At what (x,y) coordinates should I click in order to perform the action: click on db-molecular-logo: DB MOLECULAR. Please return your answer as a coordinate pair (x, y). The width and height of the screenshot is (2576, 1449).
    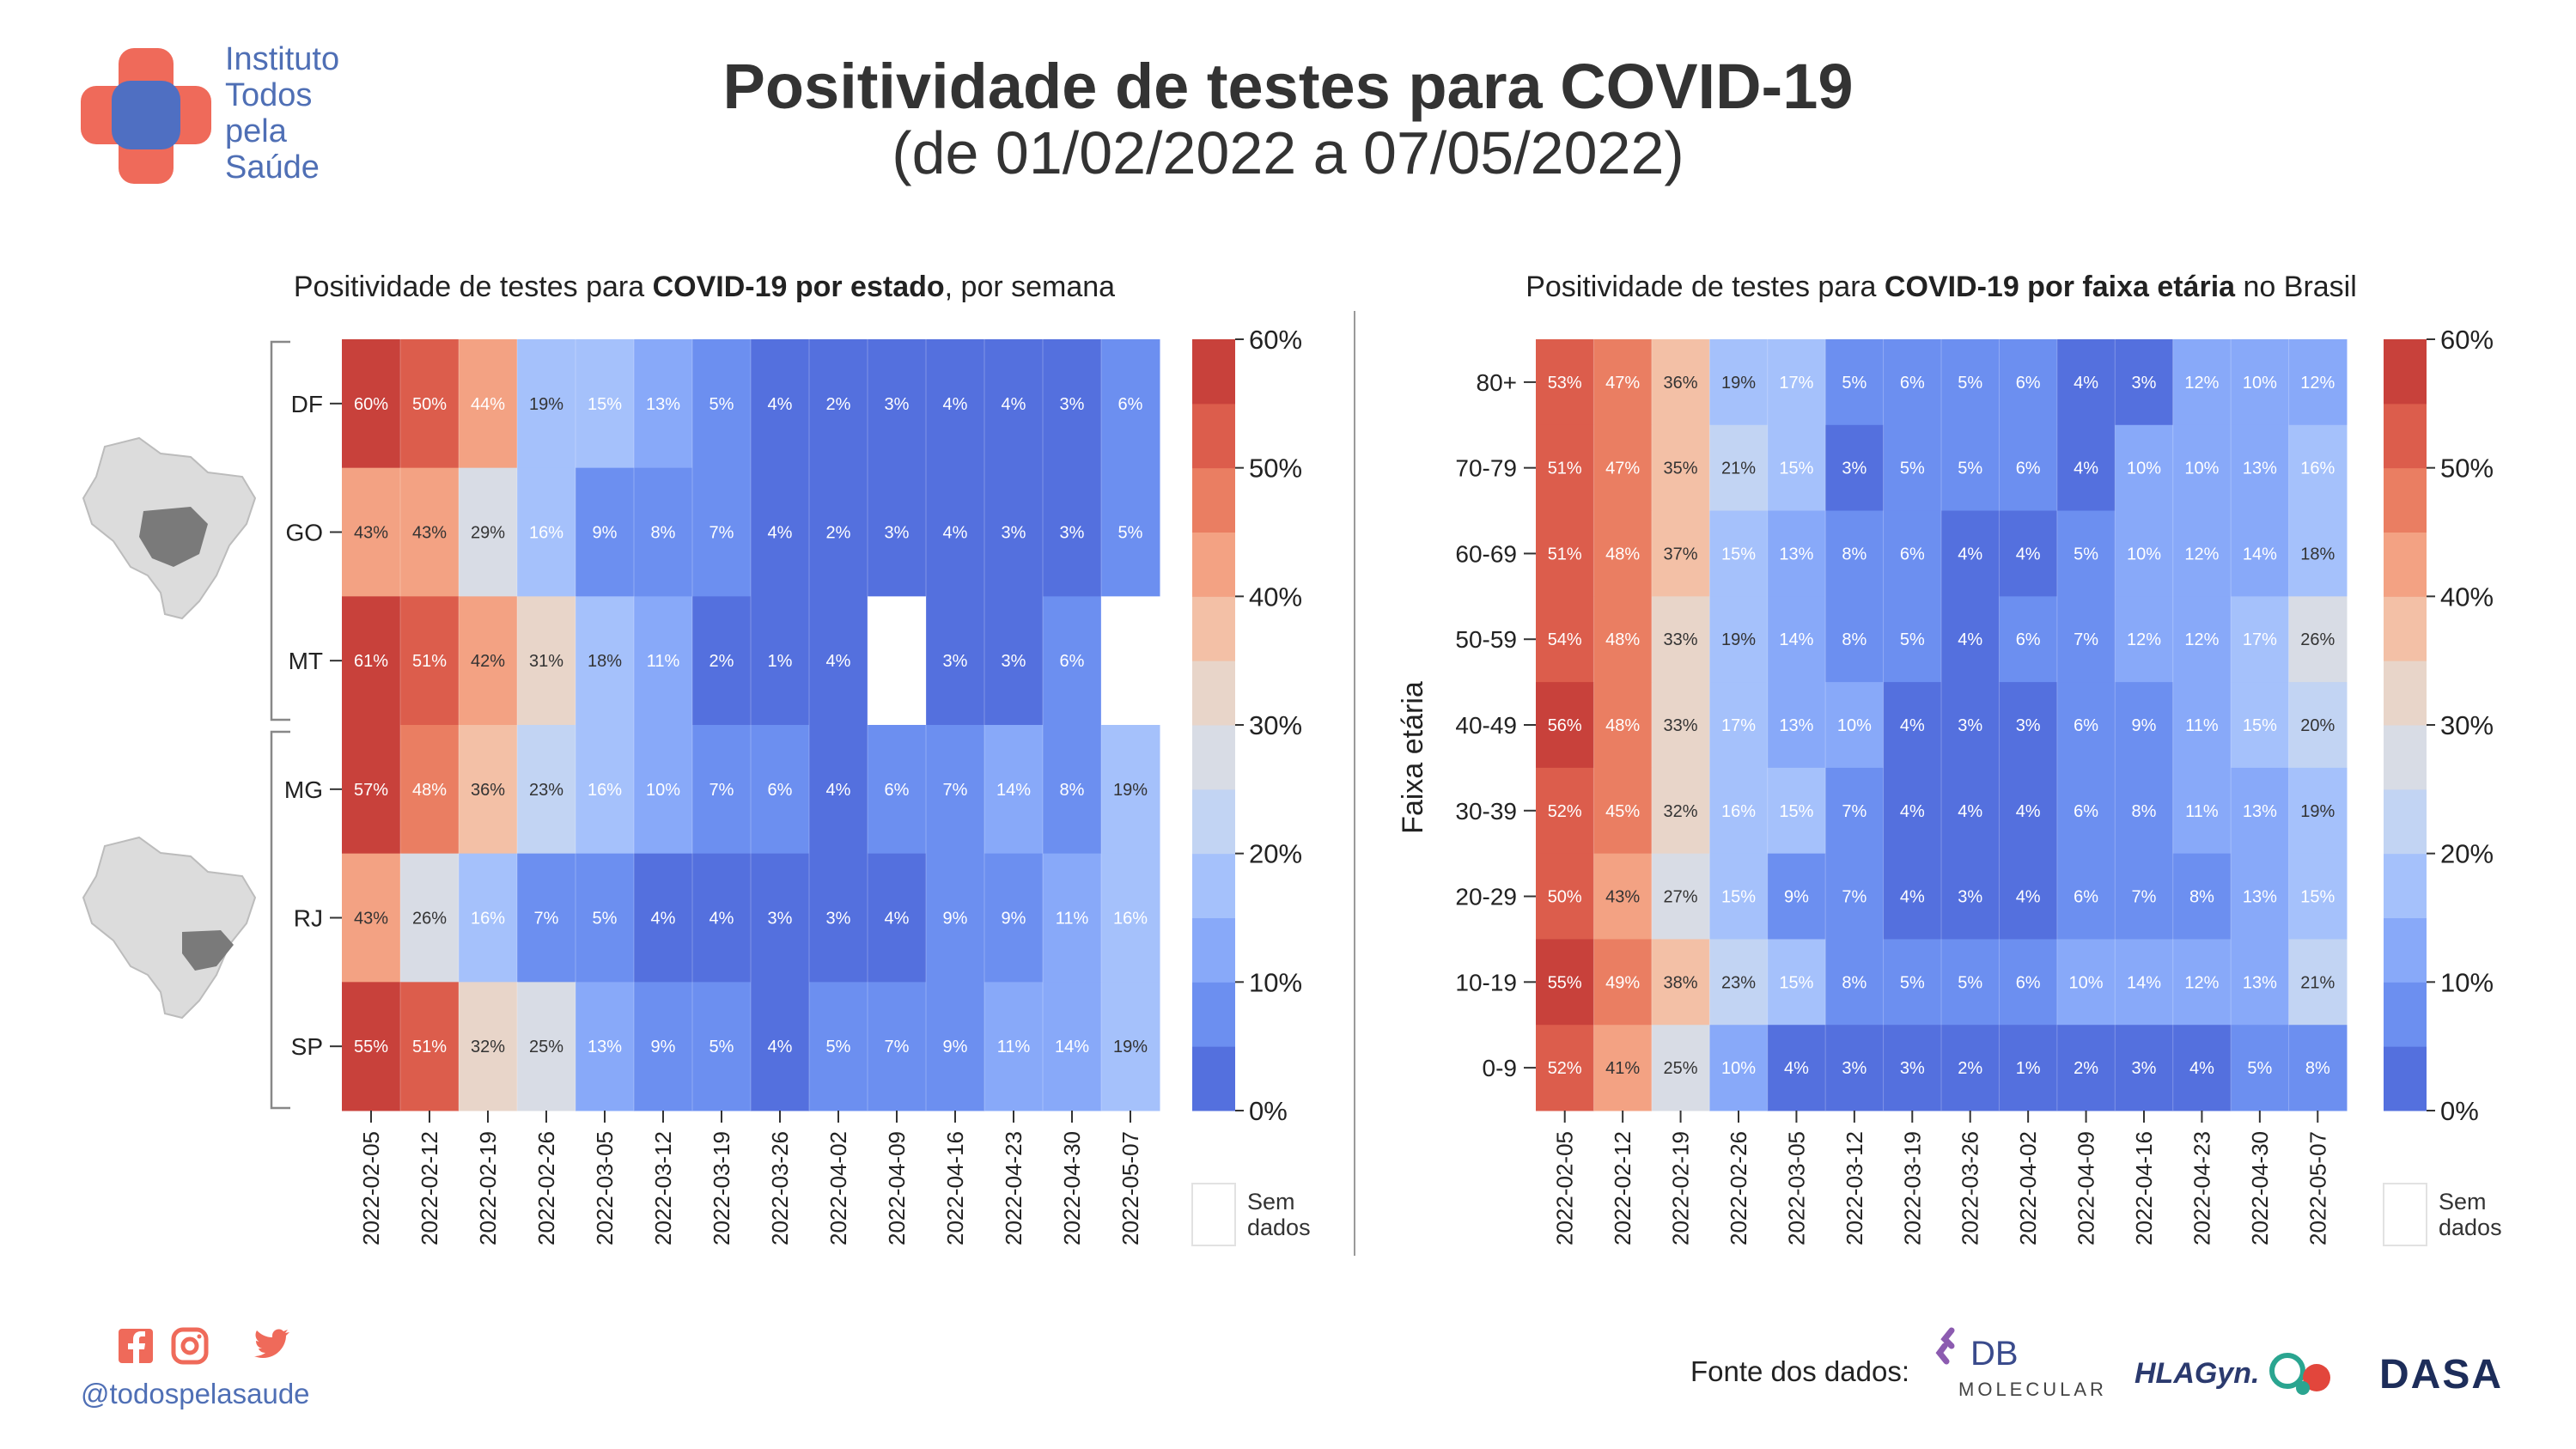
    Looking at the image, I should click on (2023, 1368).